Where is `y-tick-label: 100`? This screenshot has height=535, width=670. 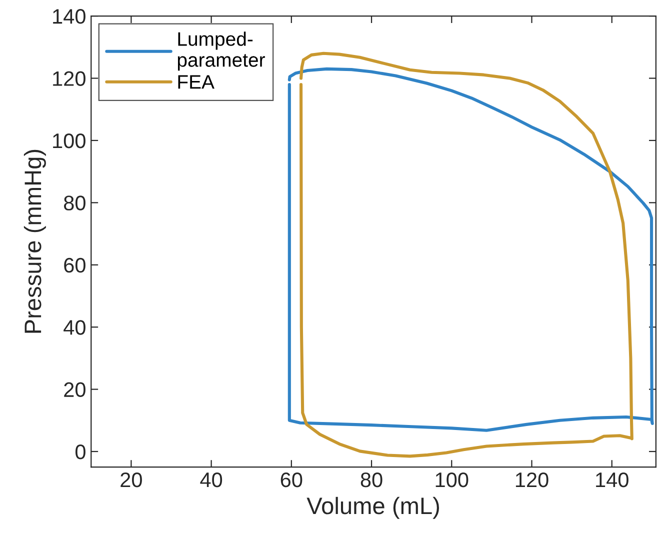
y-tick-label: 100 is located at coordinates (69, 140).